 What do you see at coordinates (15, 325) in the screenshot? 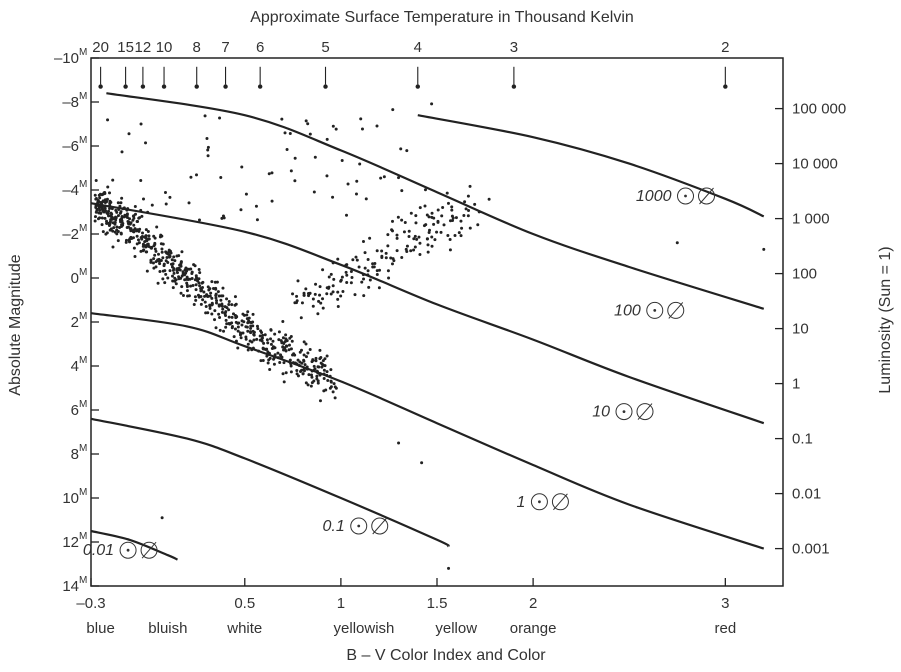
I see `y-axis-label: Absolute Magnitude` at bounding box center [15, 325].